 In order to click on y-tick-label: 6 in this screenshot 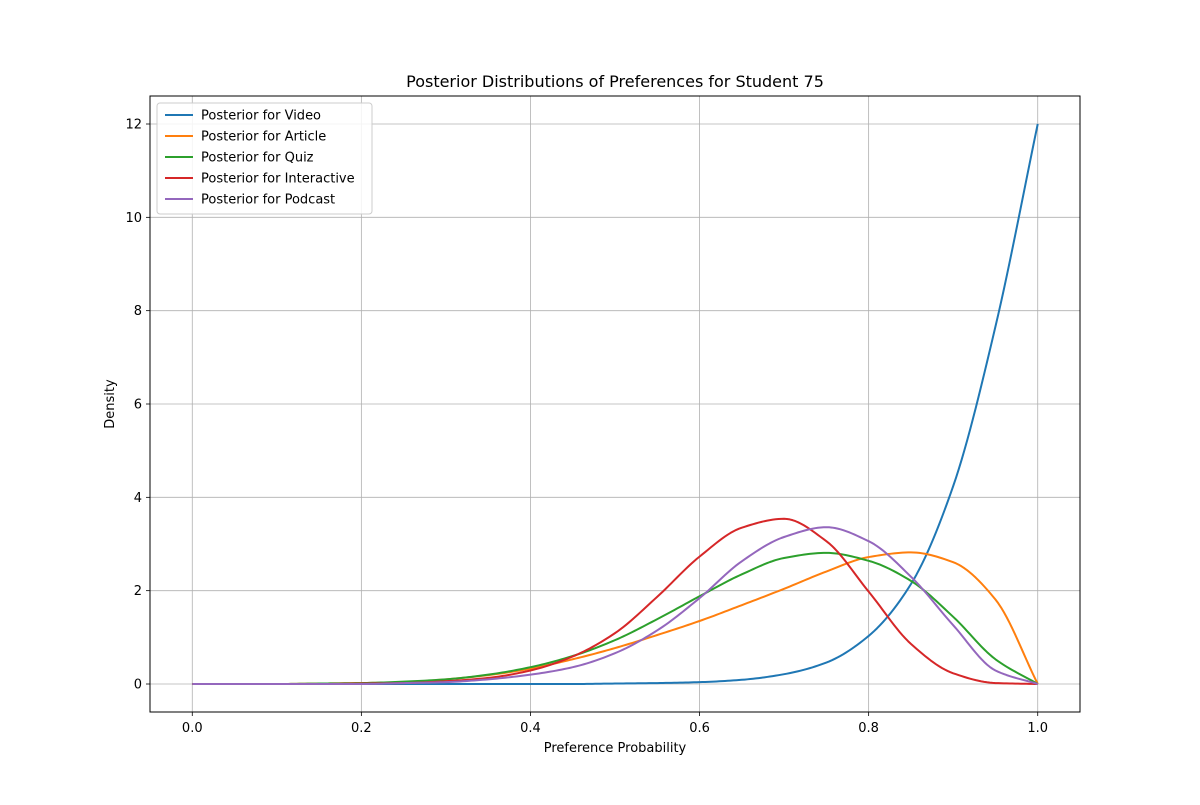, I will do `click(138, 405)`.